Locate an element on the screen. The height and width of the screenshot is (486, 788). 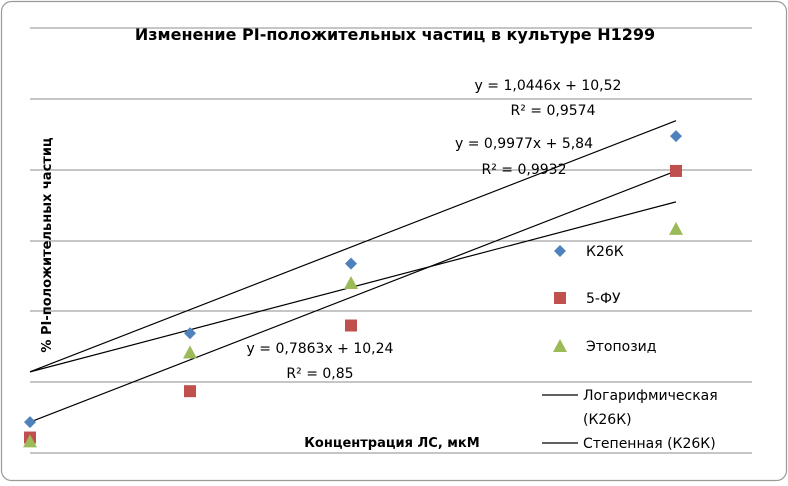
trendline-equation-1: y = 0,9977x + 5,84 is located at coordinates (524, 144).